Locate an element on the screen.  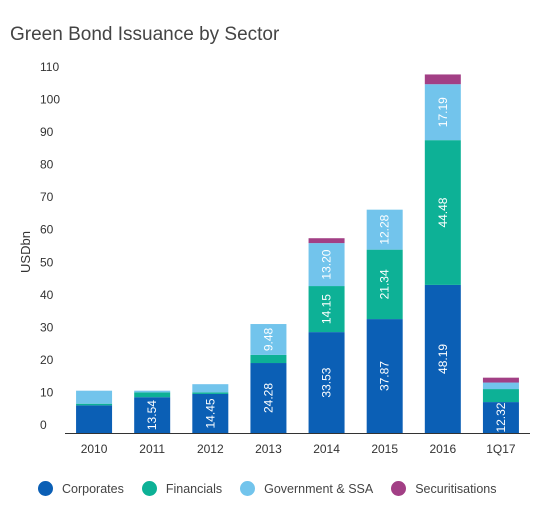
y-tick-label: 90 is located at coordinates (47, 132).